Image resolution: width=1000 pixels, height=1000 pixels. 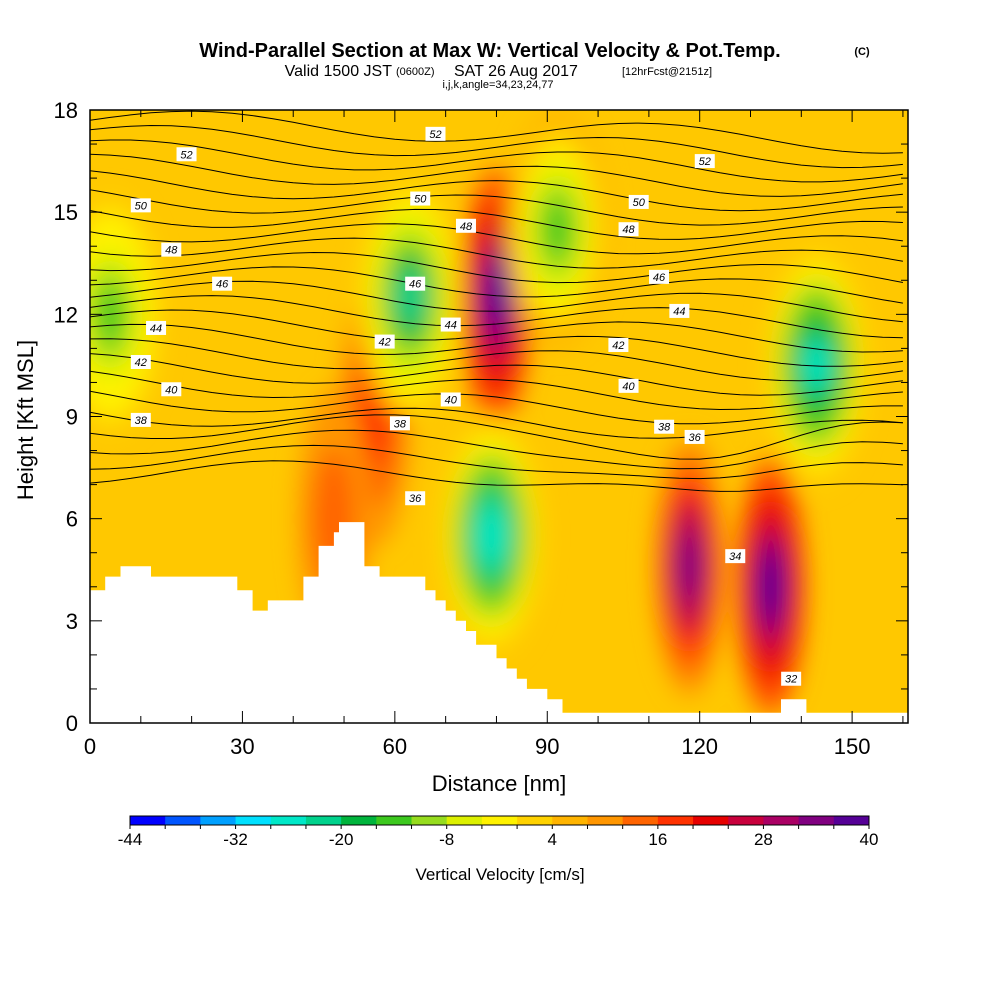 I want to click on colorbar-tick-label: 16, so click(x=657, y=839).